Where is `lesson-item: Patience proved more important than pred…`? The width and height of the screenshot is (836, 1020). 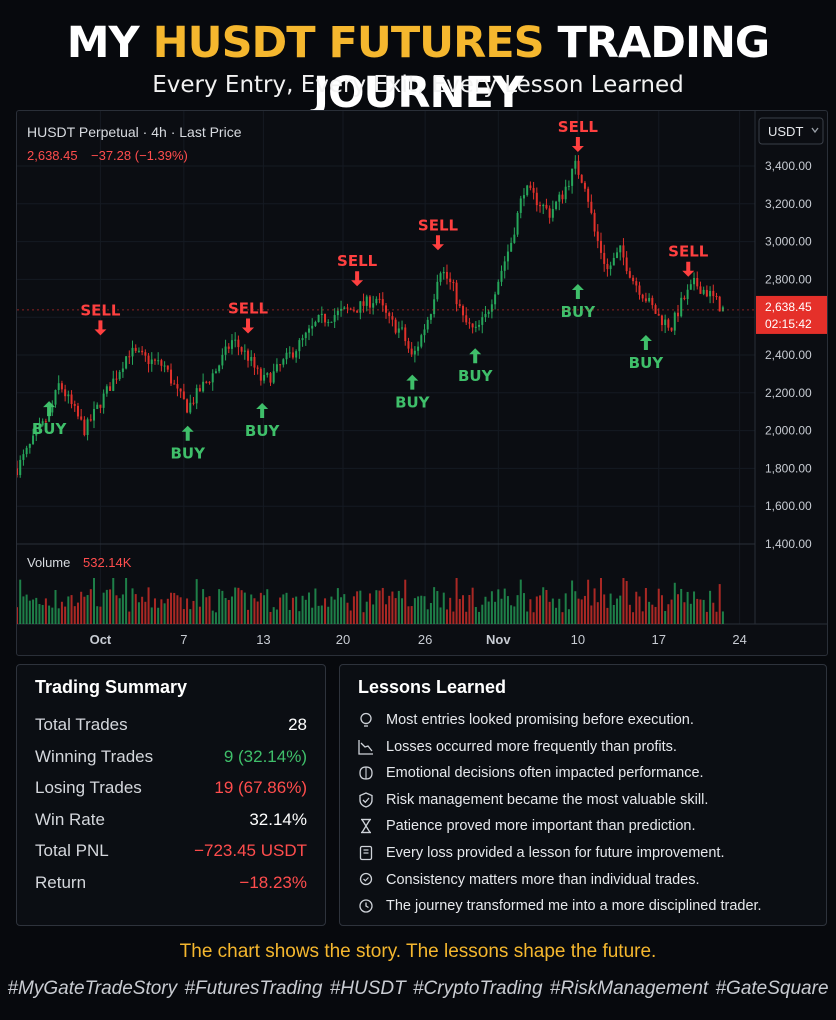 lesson-item: Patience proved more important than pred… is located at coordinates (527, 826).